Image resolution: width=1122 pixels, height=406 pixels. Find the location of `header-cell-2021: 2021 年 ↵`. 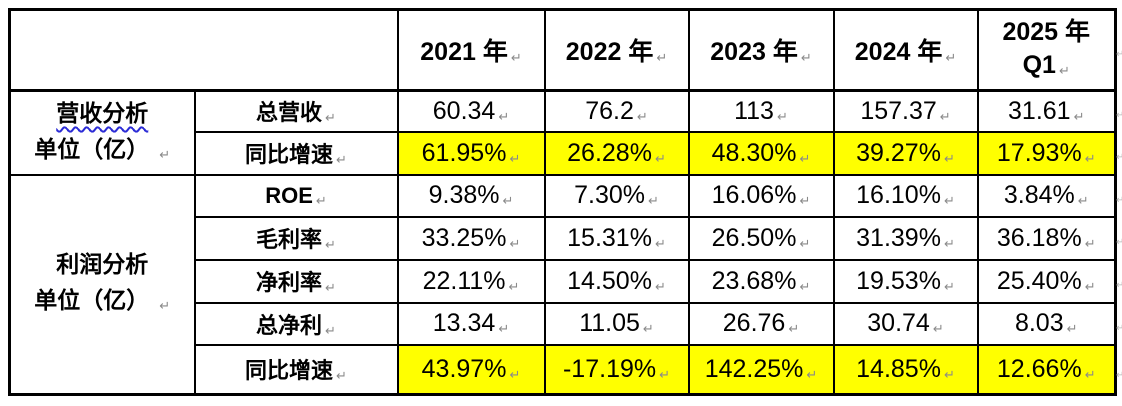

header-cell-2021: 2021 年 ↵ is located at coordinates (471, 50).